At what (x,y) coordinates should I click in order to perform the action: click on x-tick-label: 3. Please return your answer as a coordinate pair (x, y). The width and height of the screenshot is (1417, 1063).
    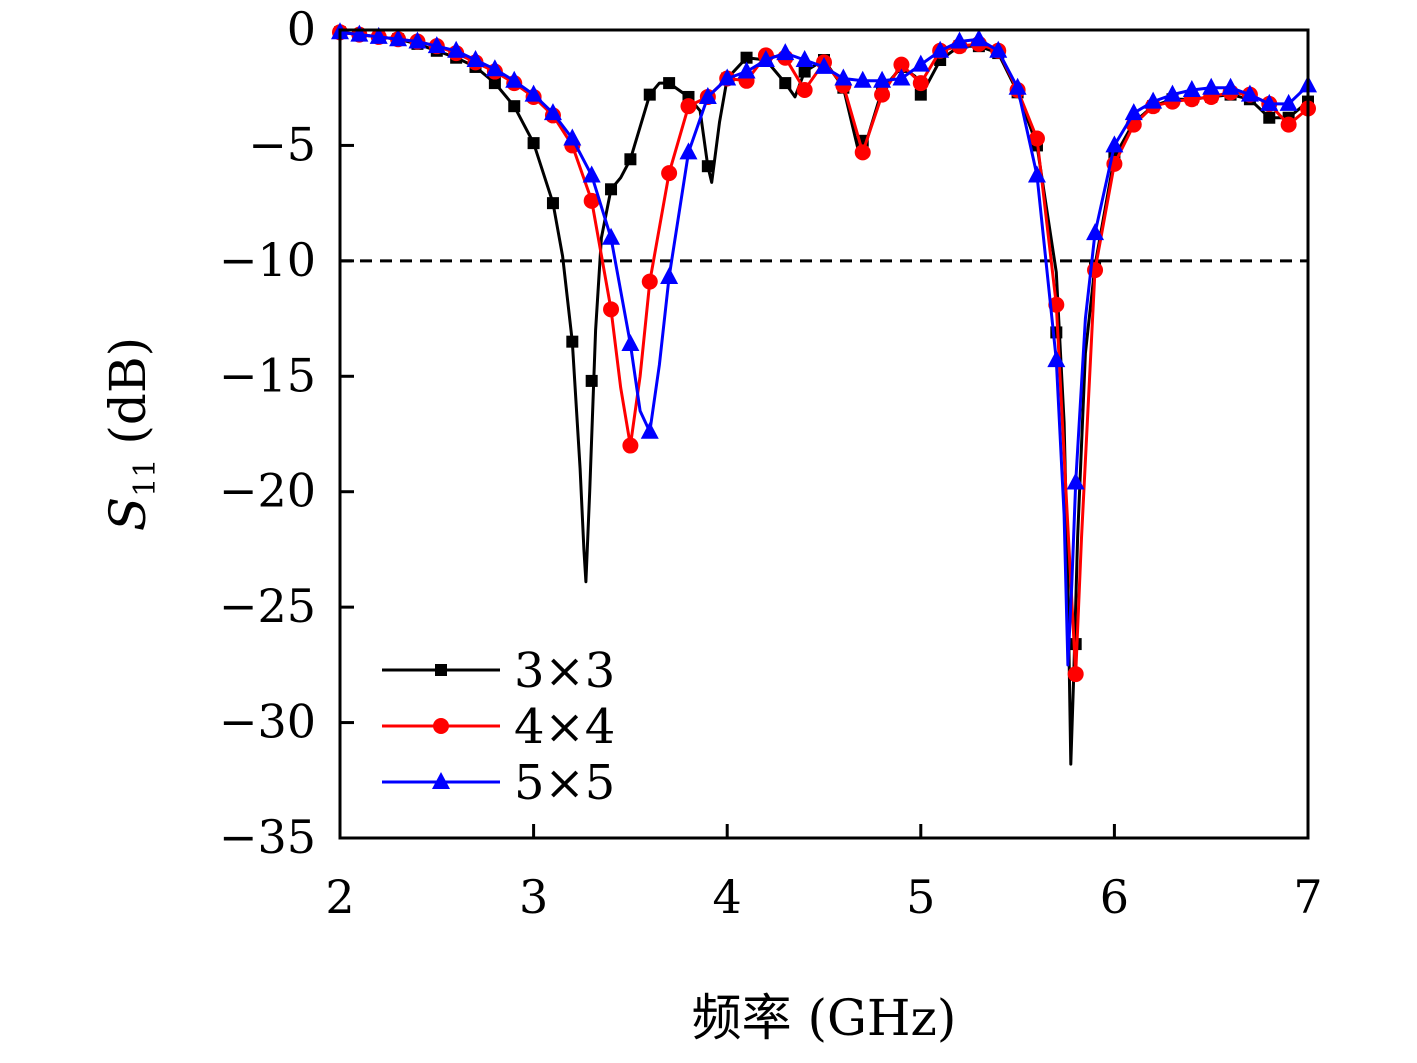
    Looking at the image, I should click on (533, 897).